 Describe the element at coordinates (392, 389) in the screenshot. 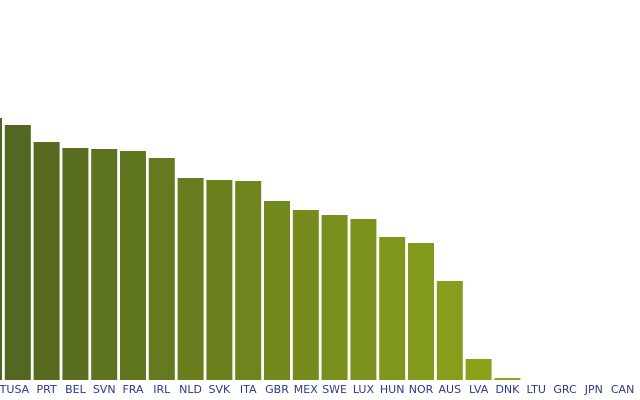

I see `x-tick-label: HUN` at that location.